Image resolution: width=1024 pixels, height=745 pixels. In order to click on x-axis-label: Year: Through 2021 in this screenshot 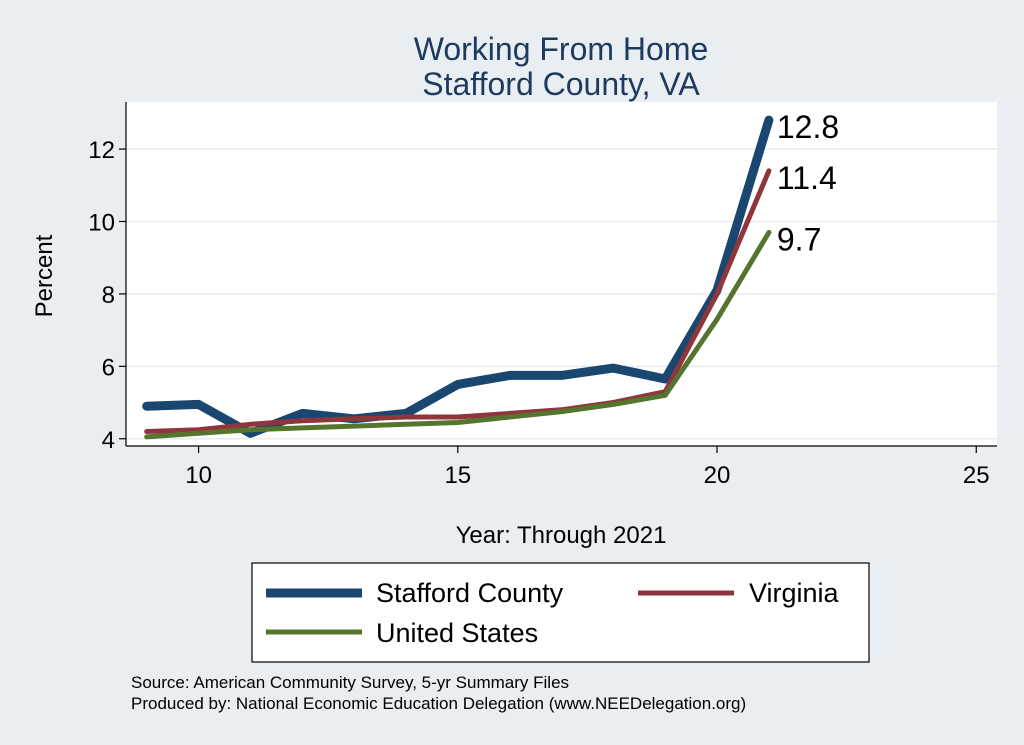, I will do `click(561, 535)`.